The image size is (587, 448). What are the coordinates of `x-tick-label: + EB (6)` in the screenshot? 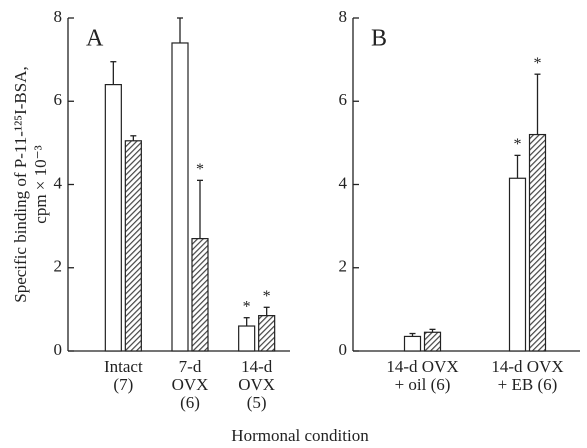 It's located at (528, 384).